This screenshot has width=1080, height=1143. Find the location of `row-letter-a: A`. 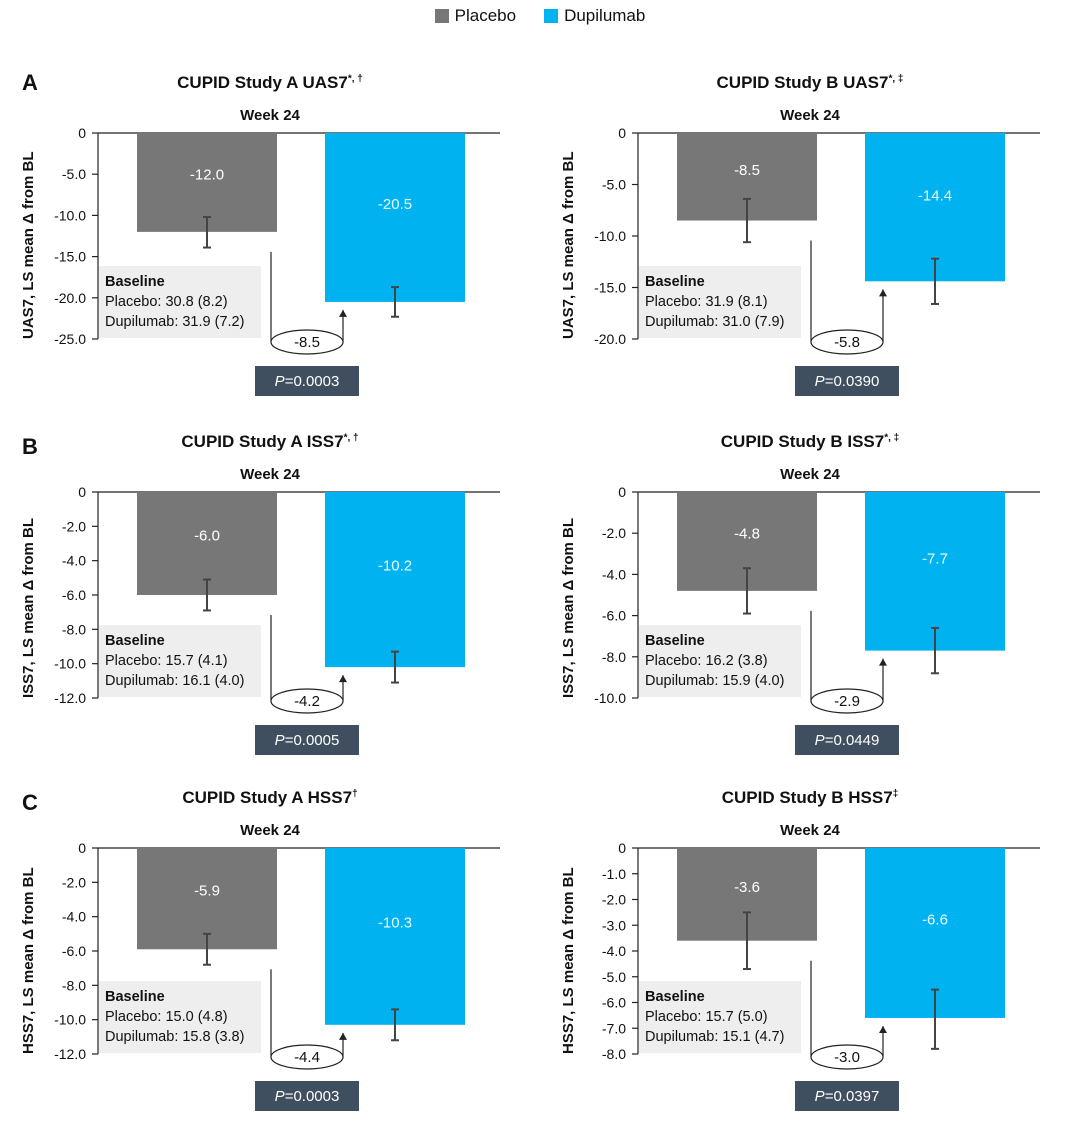

row-letter-a: A is located at coordinates (30, 82).